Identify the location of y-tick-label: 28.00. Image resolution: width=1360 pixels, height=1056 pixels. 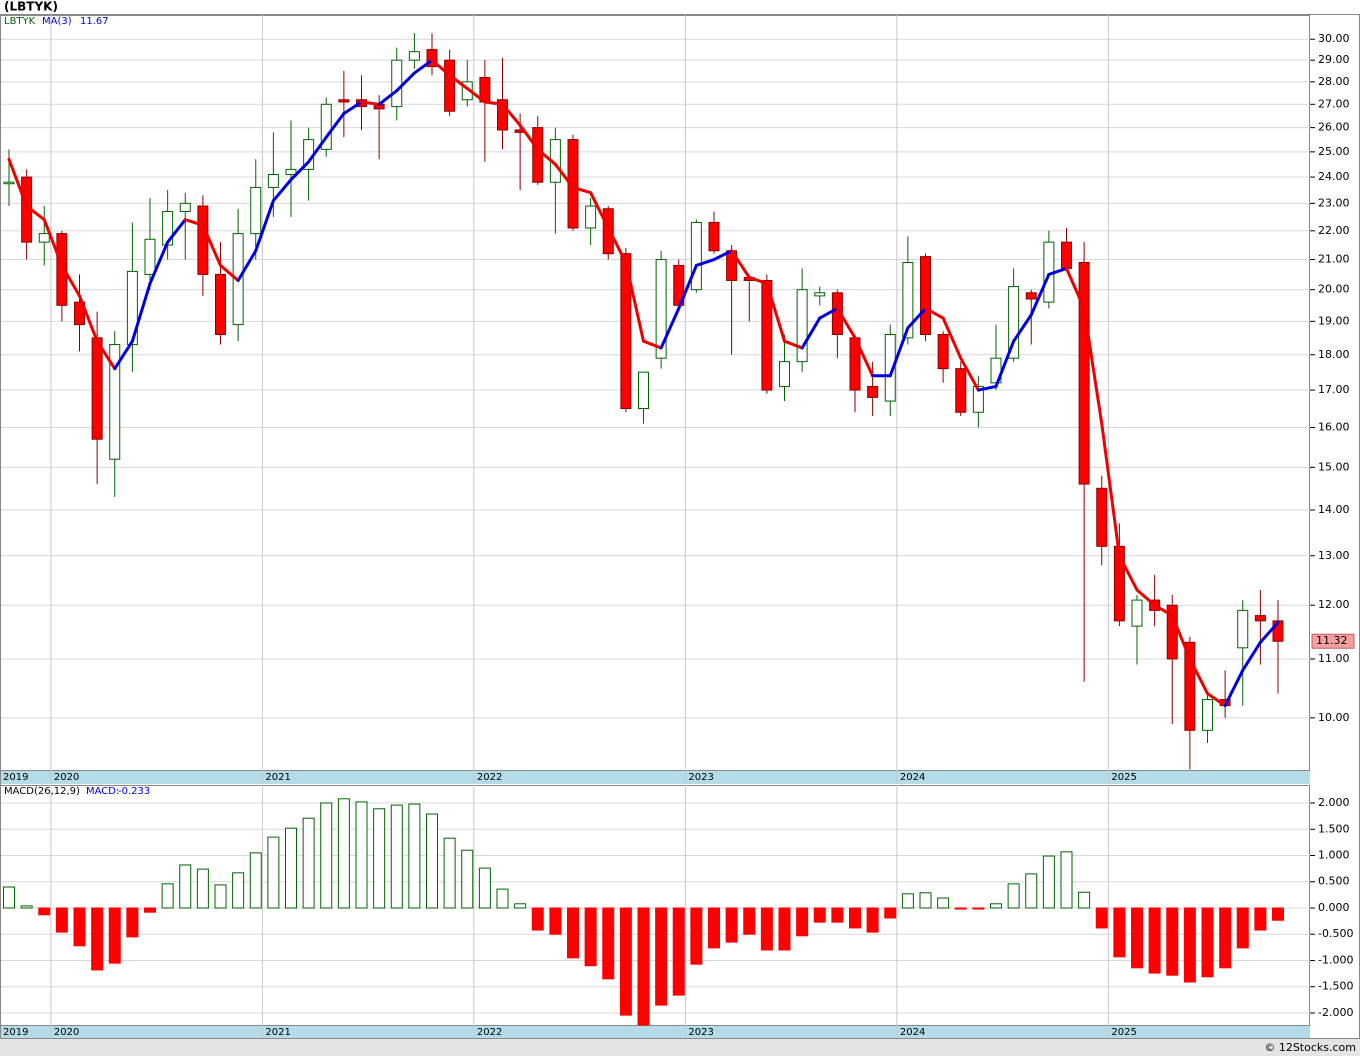
(1334, 81).